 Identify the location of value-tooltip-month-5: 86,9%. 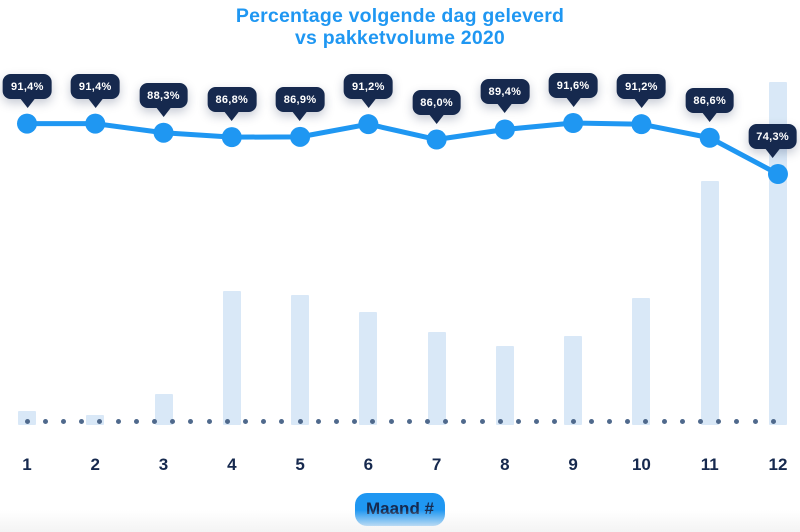
(300, 99).